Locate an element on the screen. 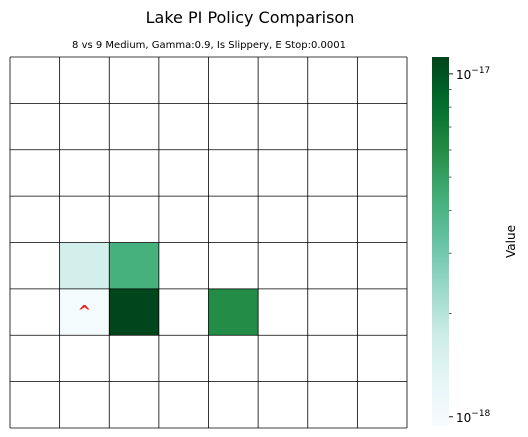 This screenshot has height=437, width=528. chart-title: Lake PI Policy Comparison is located at coordinates (250, 17).